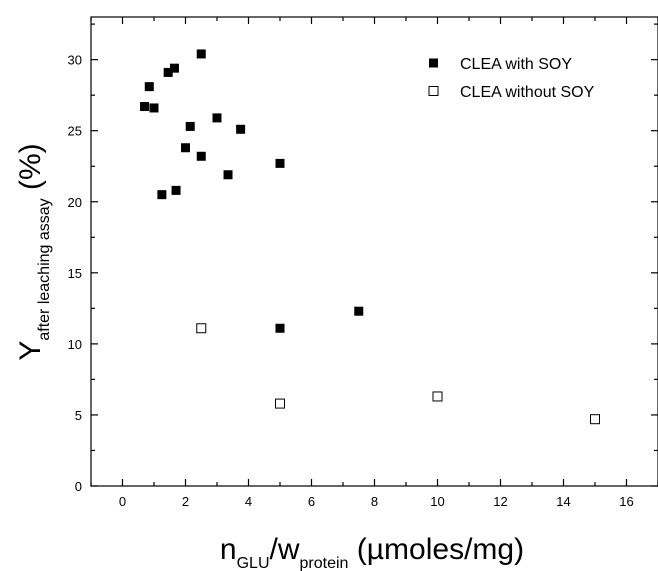 This screenshot has height=571, width=658. Describe the element at coordinates (78, 486) in the screenshot. I see `y-tick-label: 0` at that location.